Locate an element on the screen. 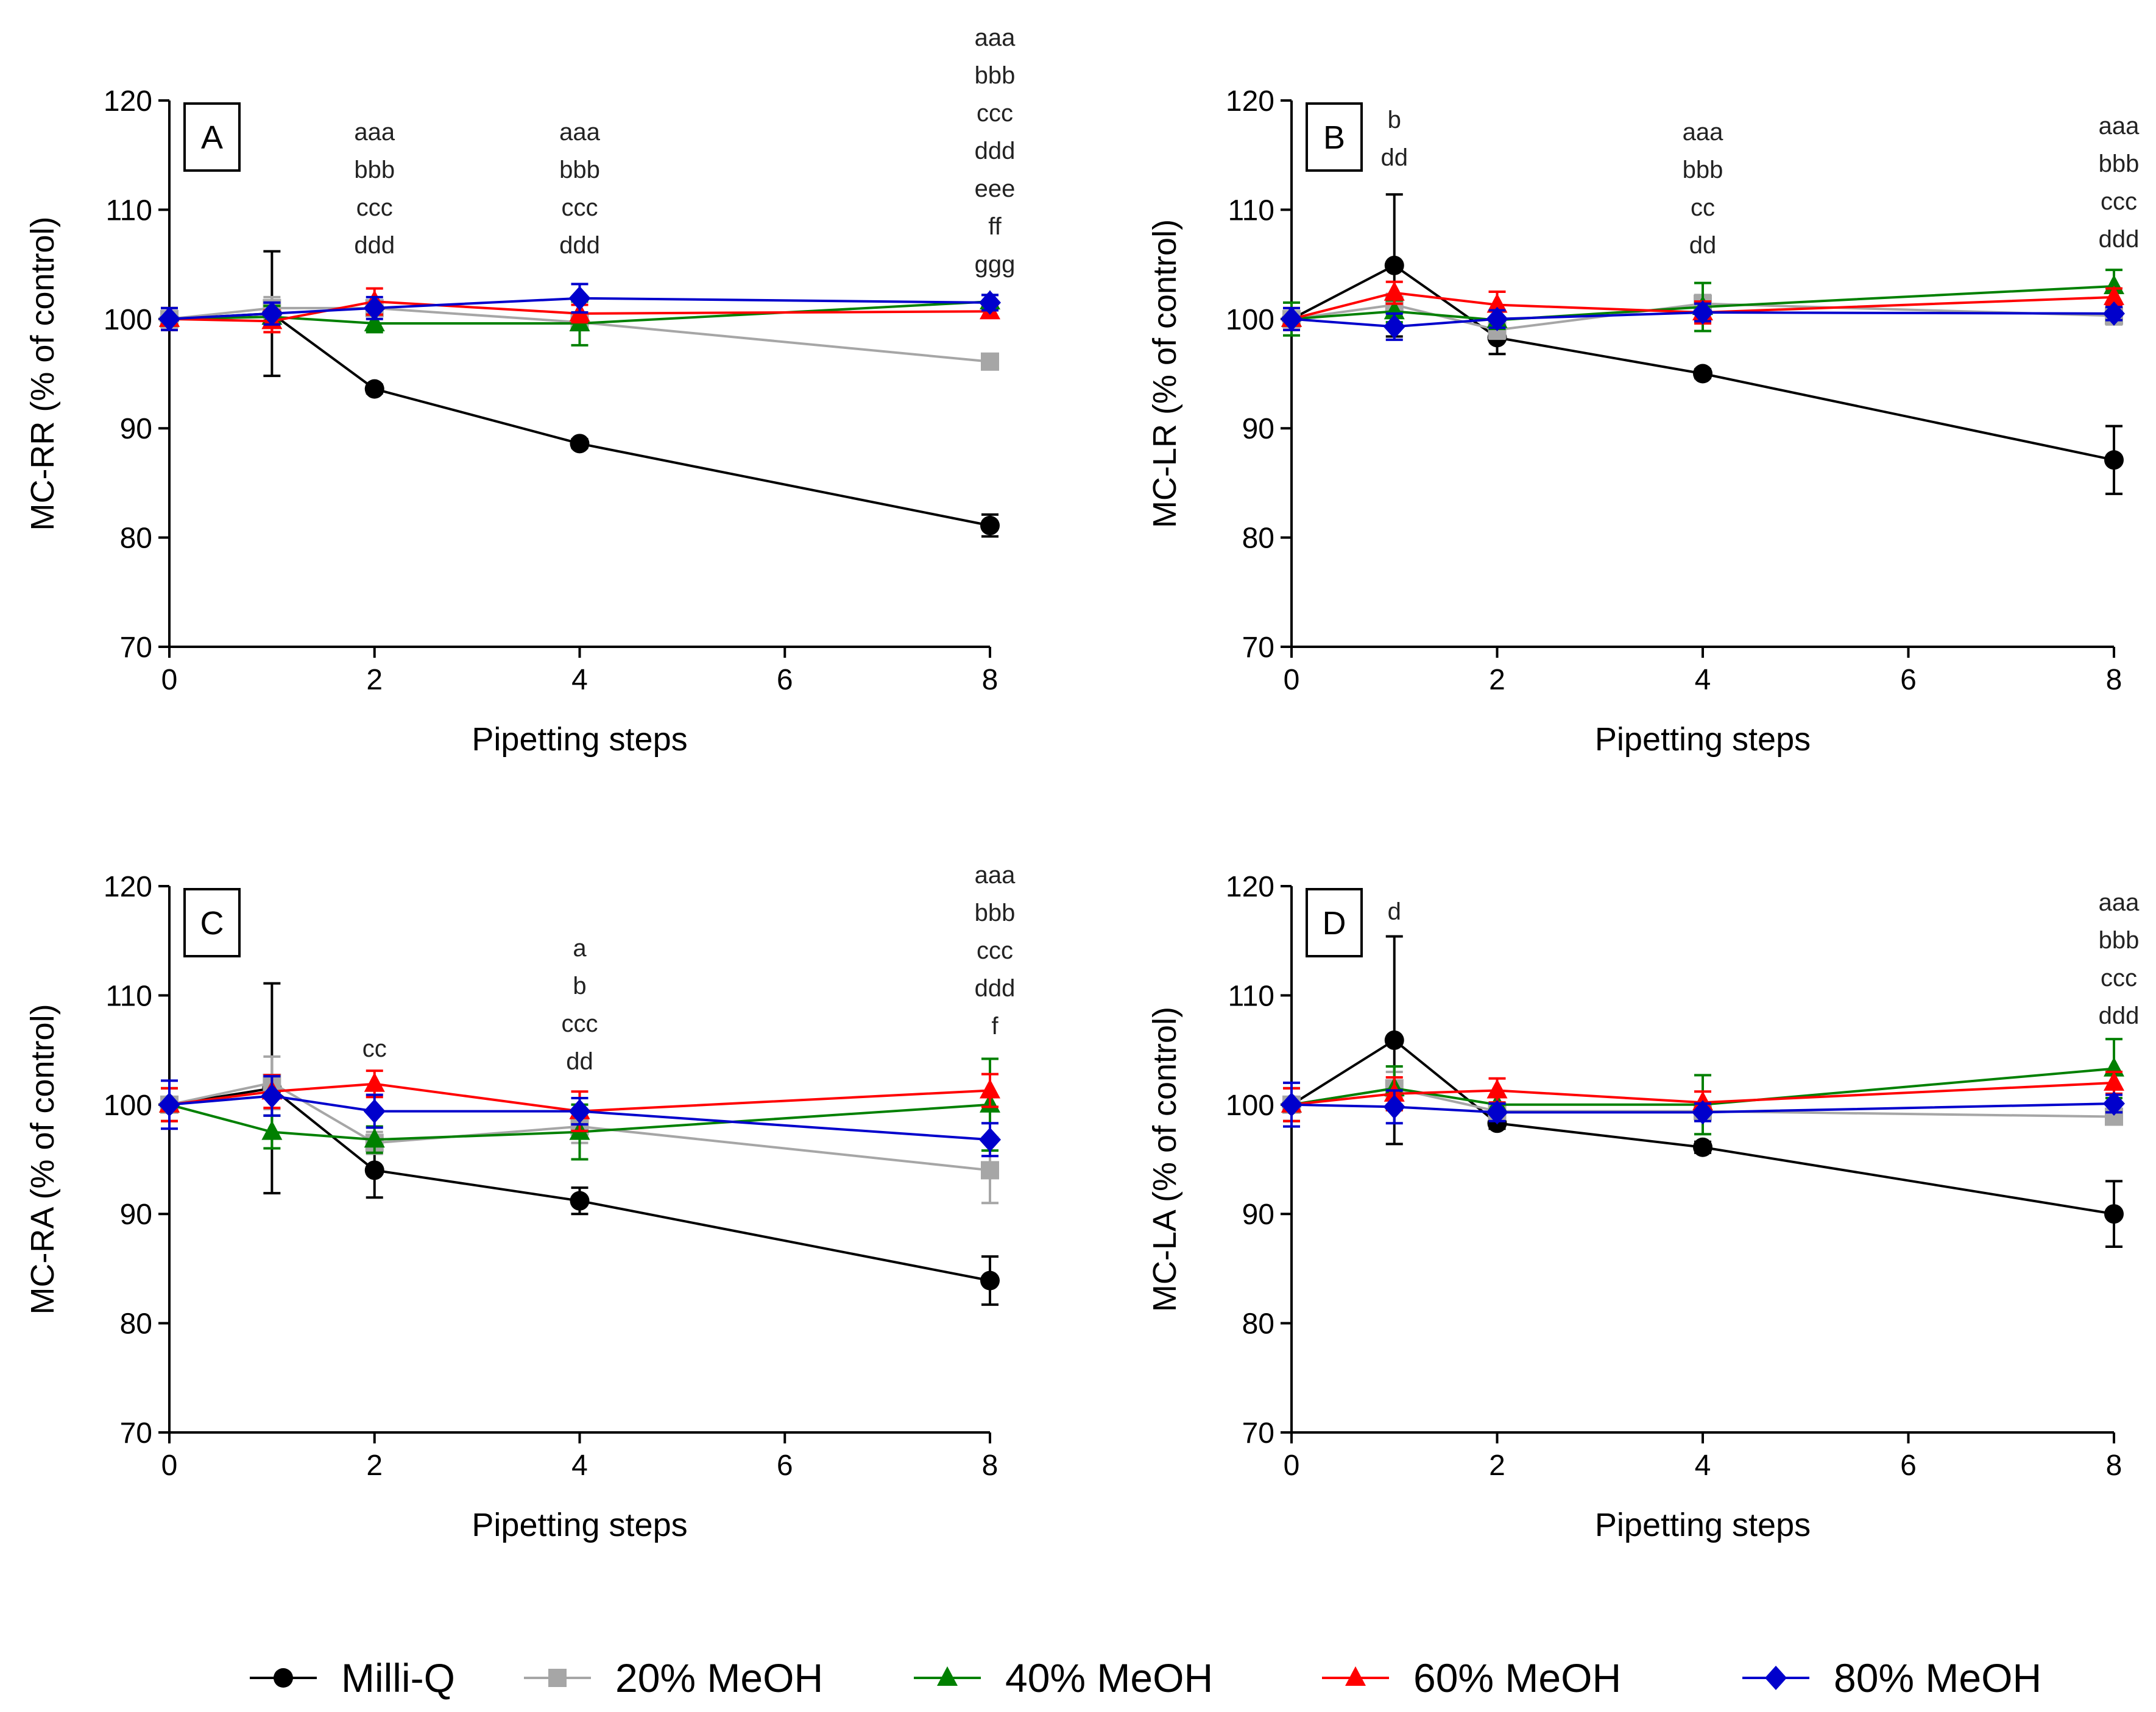  x-tick-label: 2 is located at coordinates (1497, 680).